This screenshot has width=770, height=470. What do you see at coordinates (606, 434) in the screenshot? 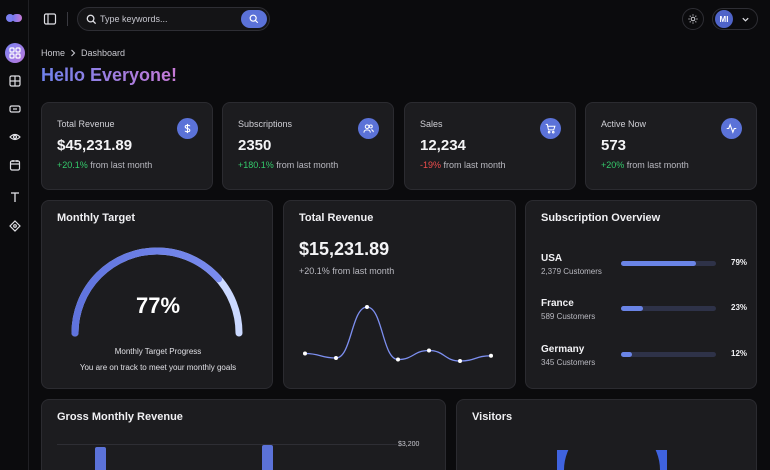
I see `visitors-card: Visitors` at bounding box center [606, 434].